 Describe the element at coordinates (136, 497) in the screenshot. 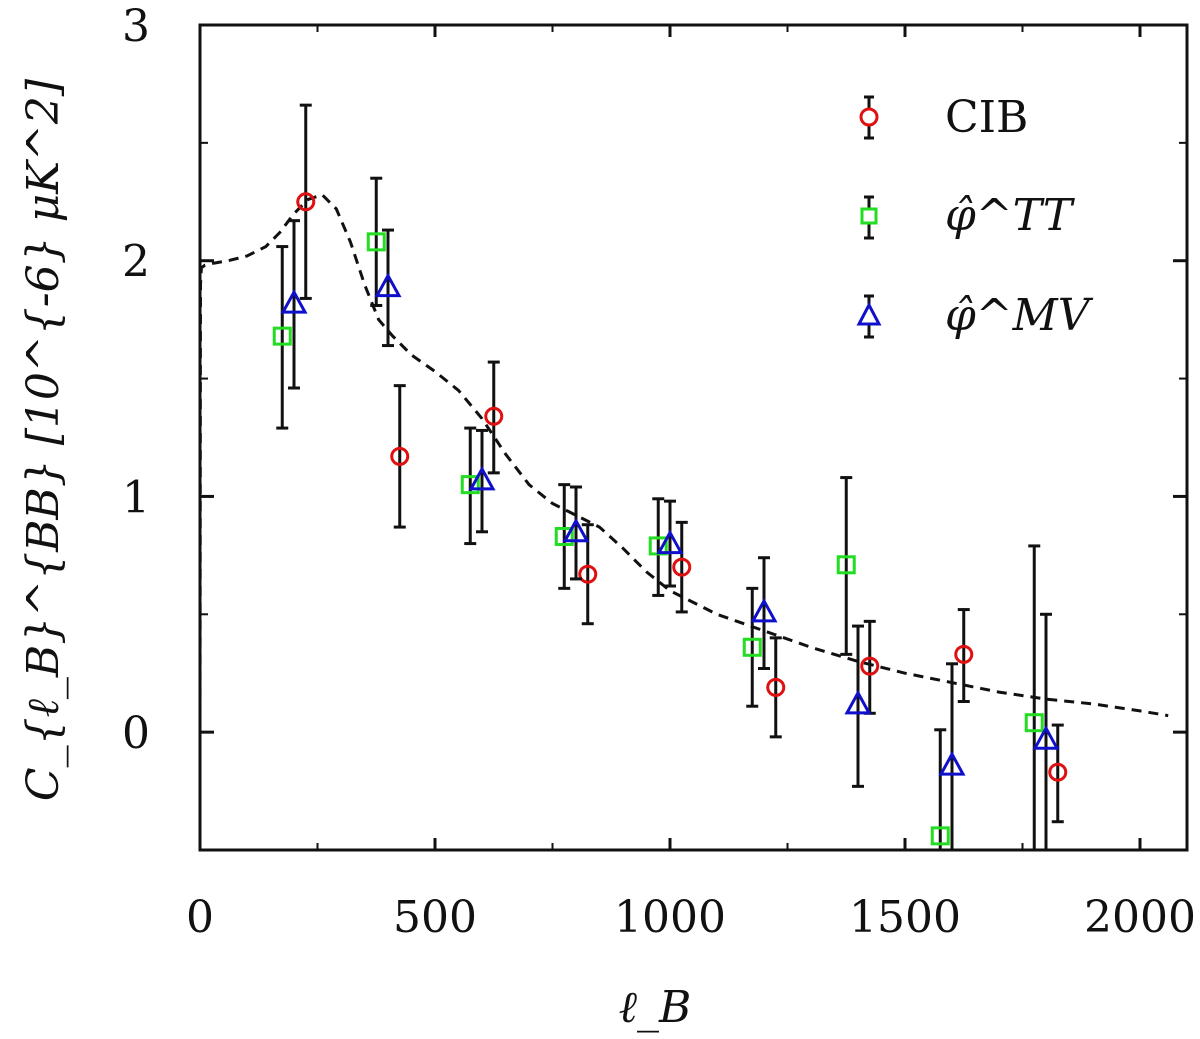

I see `y-tick-label: 1` at that location.